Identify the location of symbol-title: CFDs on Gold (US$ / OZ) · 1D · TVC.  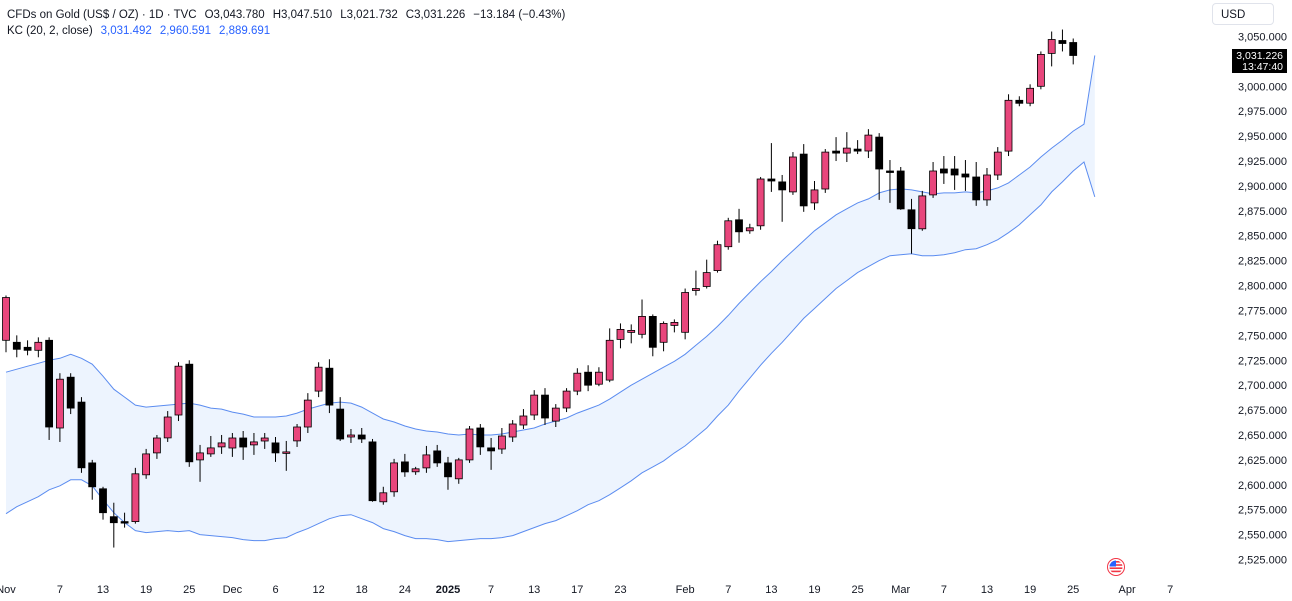
(102, 15).